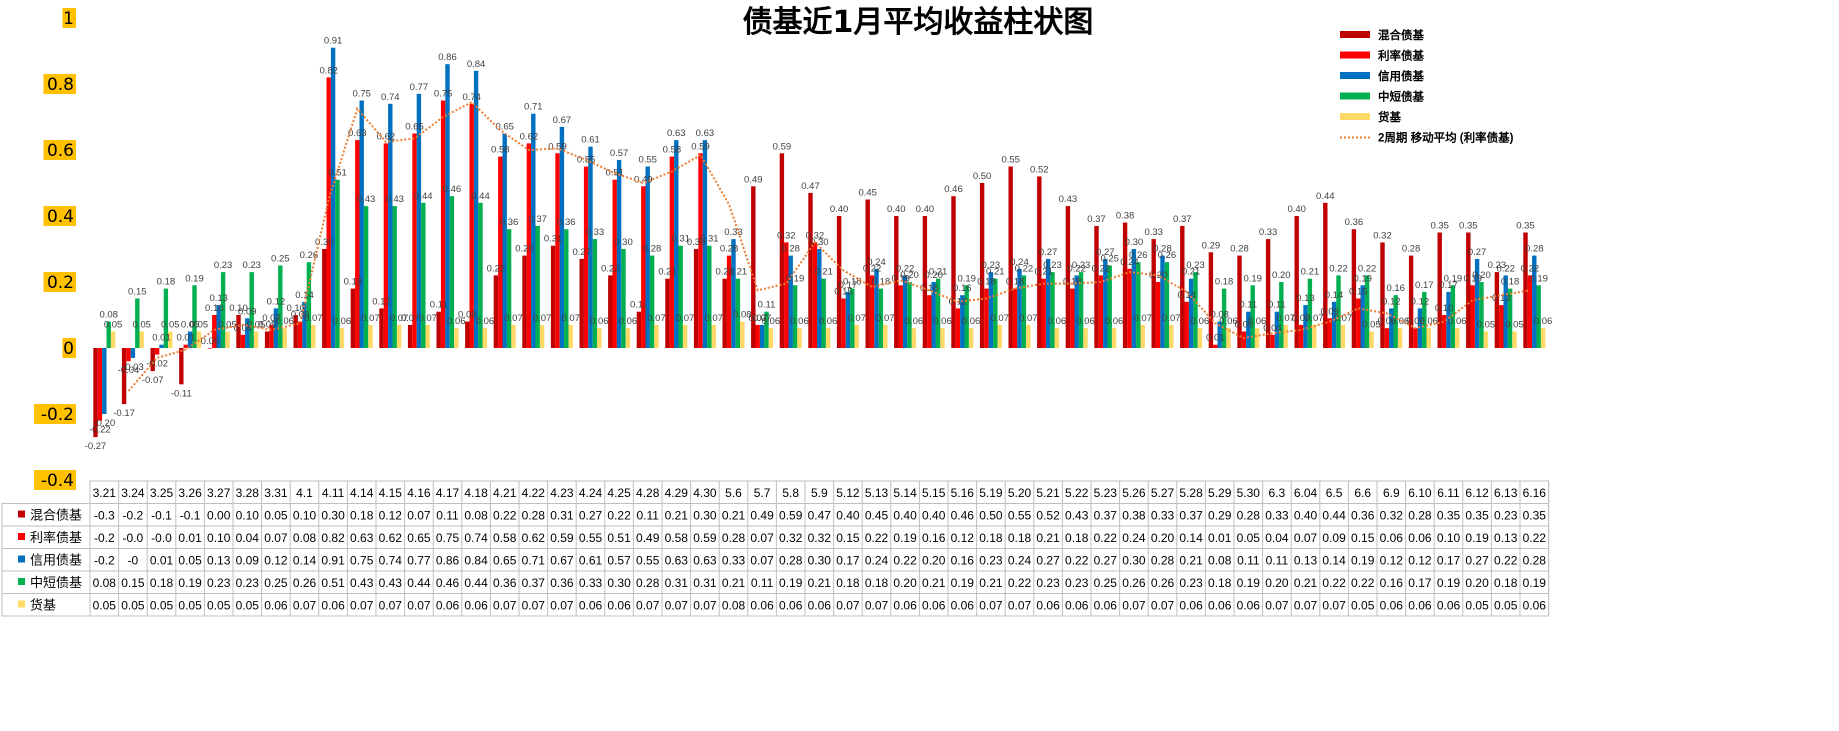 Image resolution: width=1839 pixels, height=731 pixels. What do you see at coordinates (366, 199) in the screenshot?
I see `data-label: 0.43` at bounding box center [366, 199].